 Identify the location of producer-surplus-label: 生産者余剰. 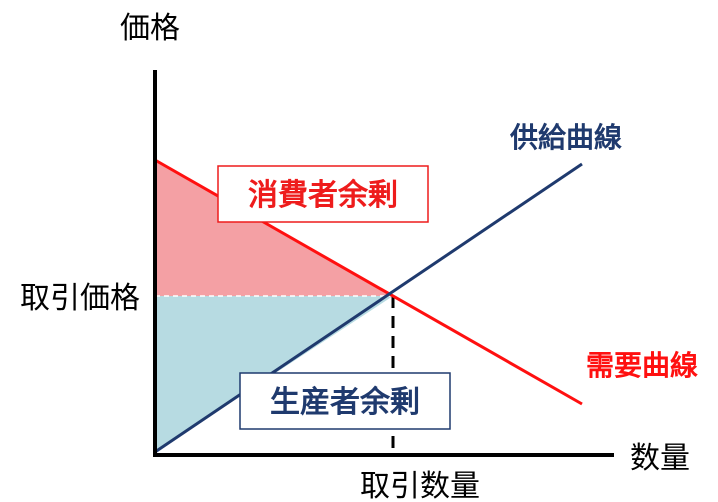
(345, 402).